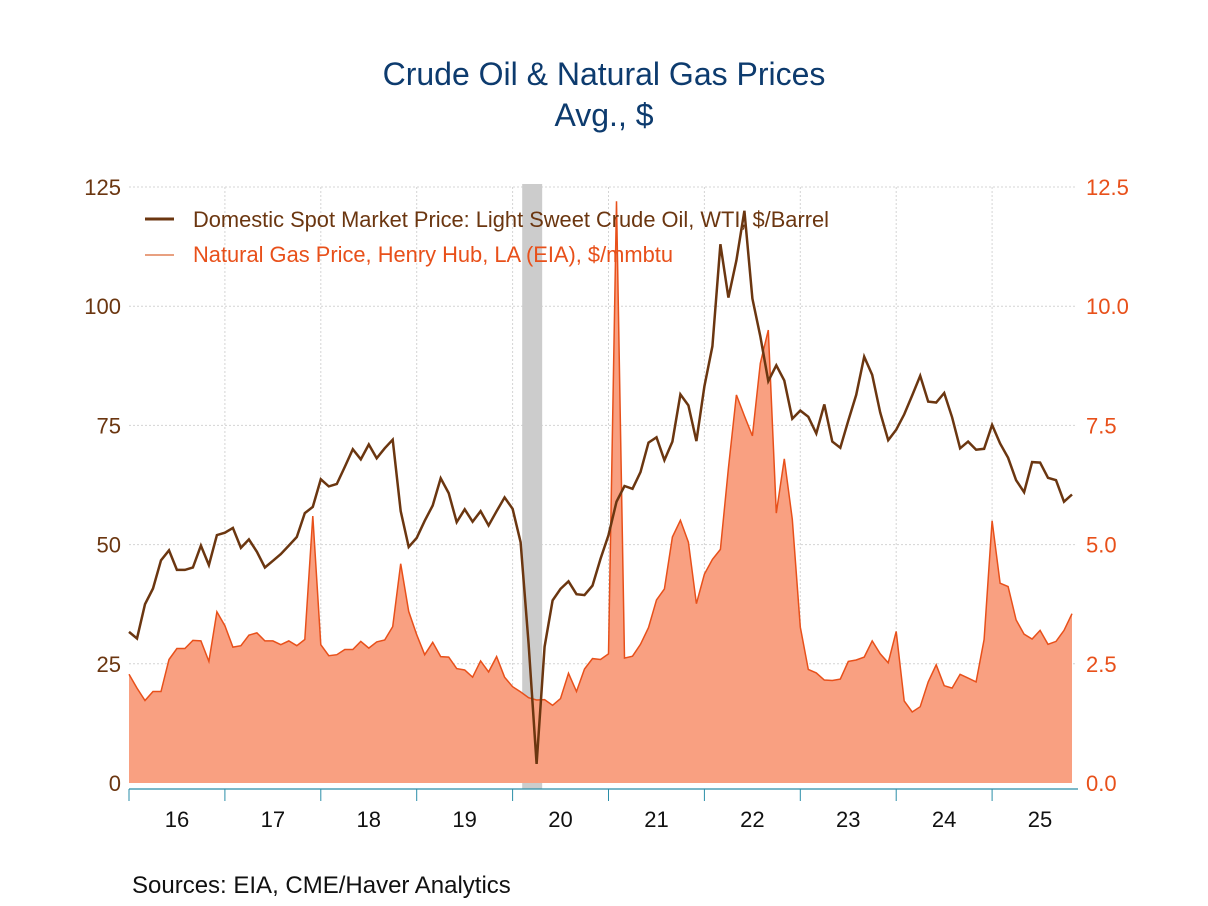  Describe the element at coordinates (1101, 783) in the screenshot. I see `right-axis-tick-label: 0.0` at that location.